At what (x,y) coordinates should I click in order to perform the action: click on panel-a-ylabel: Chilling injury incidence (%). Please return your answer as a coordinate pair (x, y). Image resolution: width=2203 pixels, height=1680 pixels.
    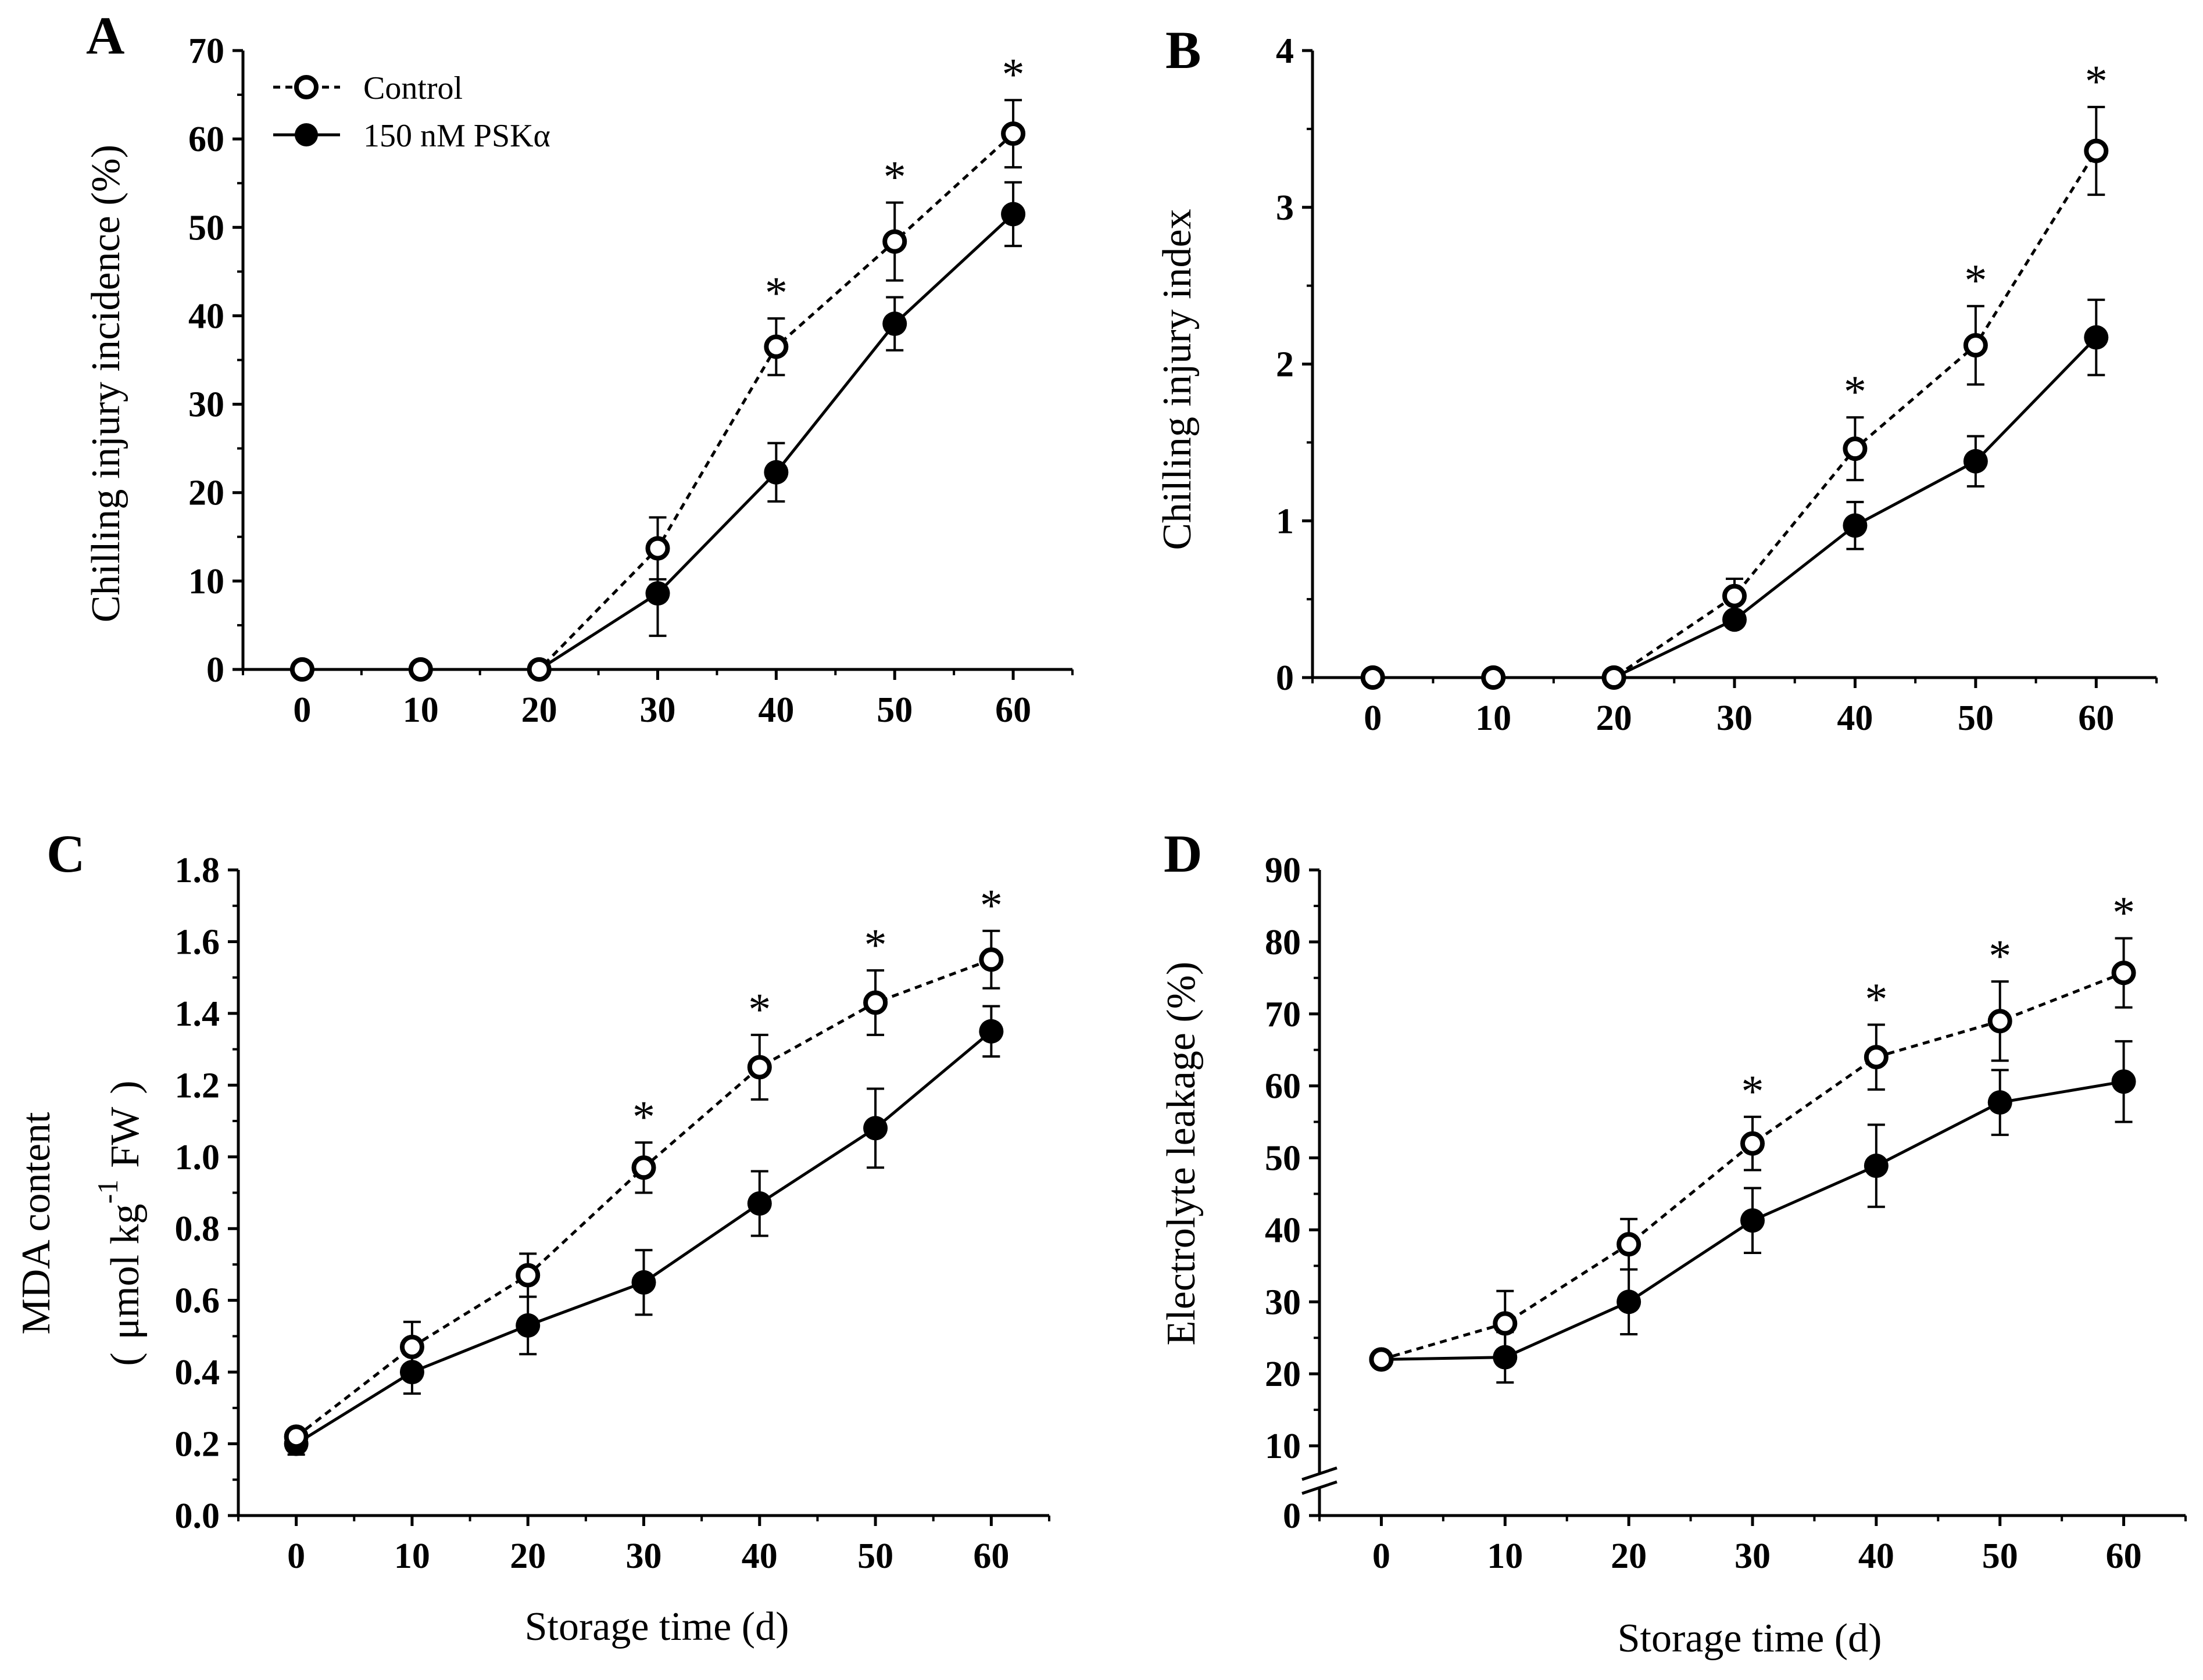
    Looking at the image, I should click on (106, 383).